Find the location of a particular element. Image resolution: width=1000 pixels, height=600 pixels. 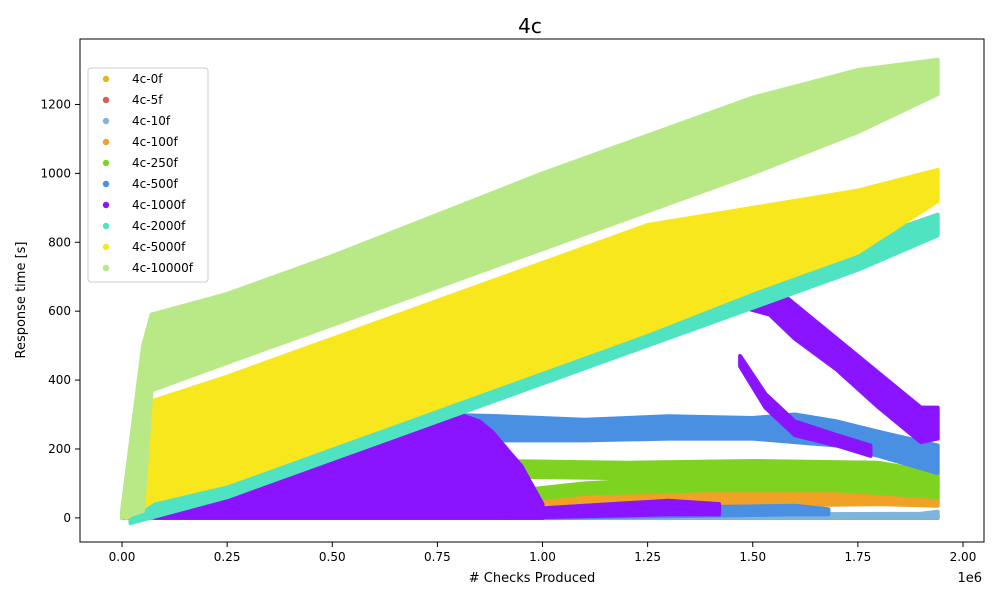

legend-label: 4c-10000f is located at coordinates (163, 268).